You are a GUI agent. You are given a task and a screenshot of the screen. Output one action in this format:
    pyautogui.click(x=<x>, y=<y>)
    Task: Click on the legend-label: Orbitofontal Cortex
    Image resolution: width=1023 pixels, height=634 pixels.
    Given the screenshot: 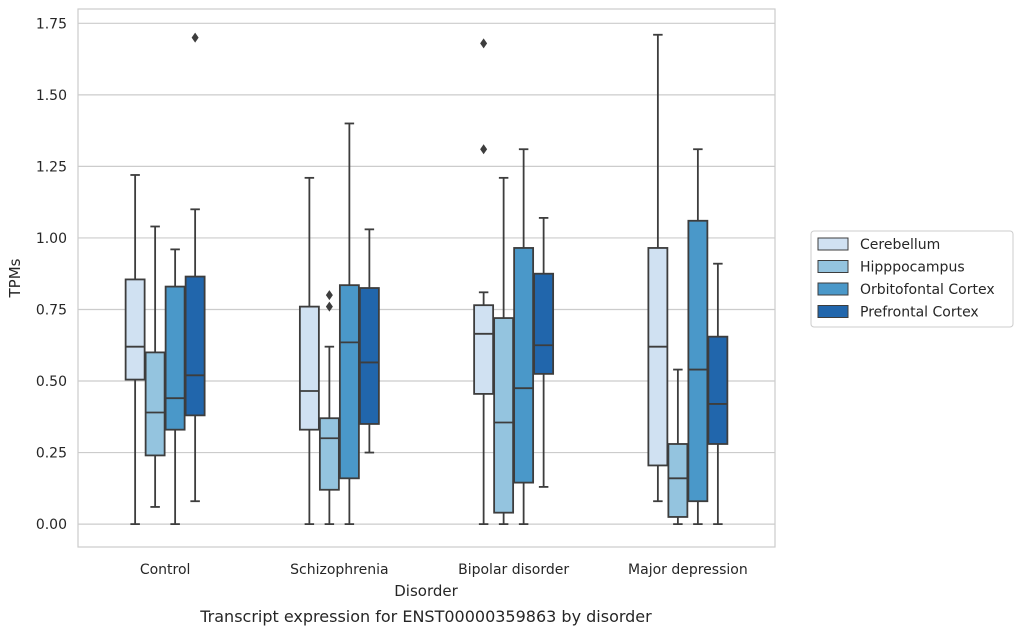 What is the action you would take?
    pyautogui.click(x=927, y=290)
    